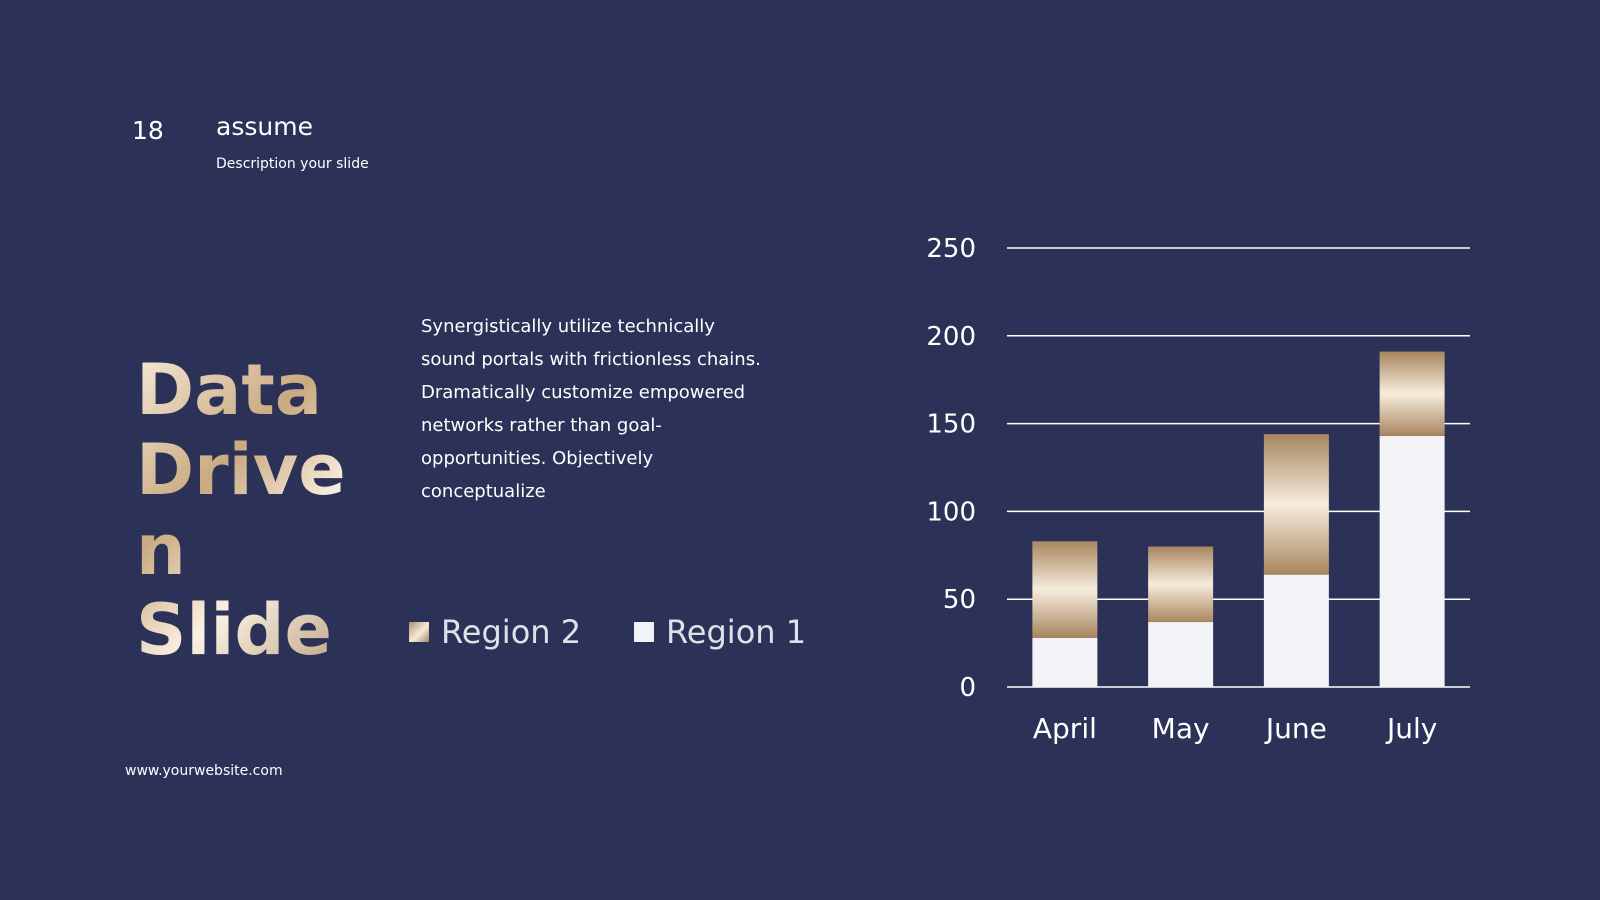 The image size is (1600, 900). What do you see at coordinates (292, 164) in the screenshot?
I see `slide-description: Description your slide` at bounding box center [292, 164].